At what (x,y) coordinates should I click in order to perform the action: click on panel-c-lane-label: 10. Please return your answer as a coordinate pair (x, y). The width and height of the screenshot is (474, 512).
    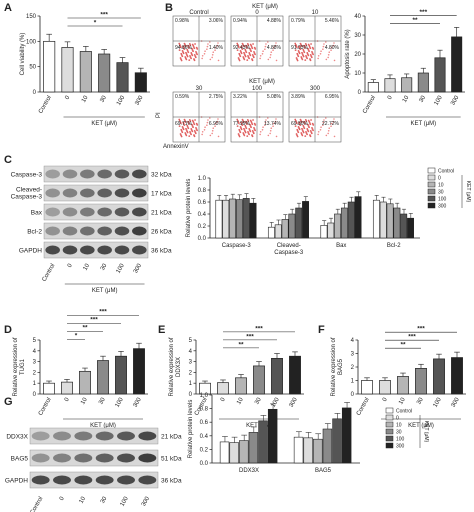
    Looking at the image, I should click on (87, 266).